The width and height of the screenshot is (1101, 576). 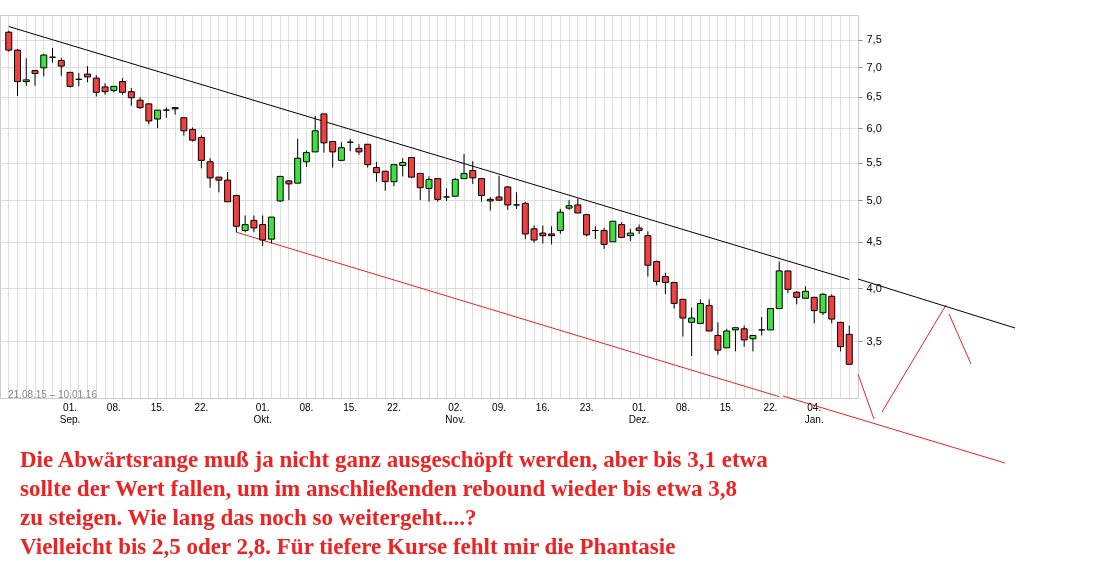 I want to click on y-tick-label: 5,0, so click(x=874, y=199).